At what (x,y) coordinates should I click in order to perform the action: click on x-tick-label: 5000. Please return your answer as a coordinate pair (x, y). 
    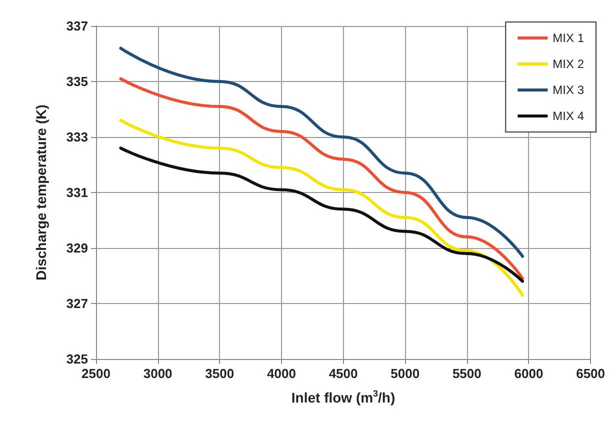
    Looking at the image, I should click on (405, 373).